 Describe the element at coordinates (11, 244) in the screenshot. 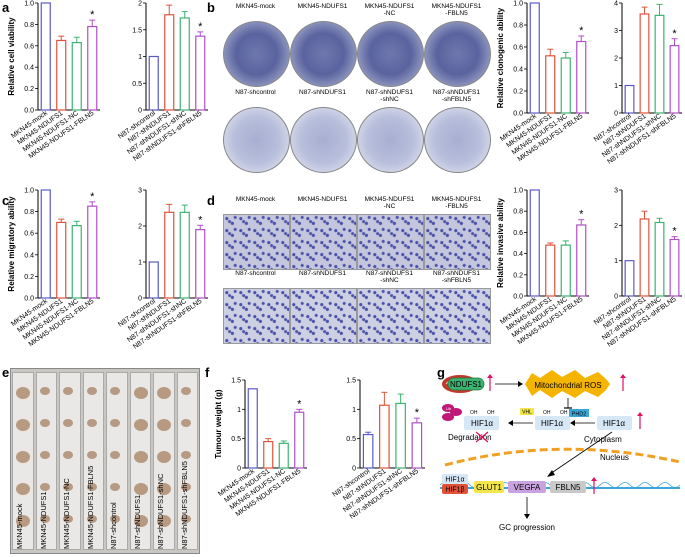

I see `y-axis-label: Relative migratory ability` at that location.